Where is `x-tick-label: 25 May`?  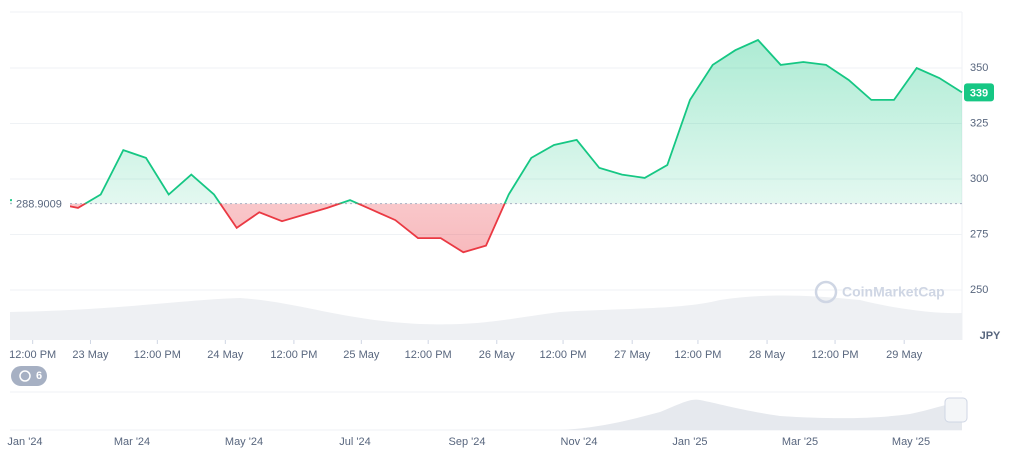
x-tick-label: 25 May is located at coordinates (361, 355).